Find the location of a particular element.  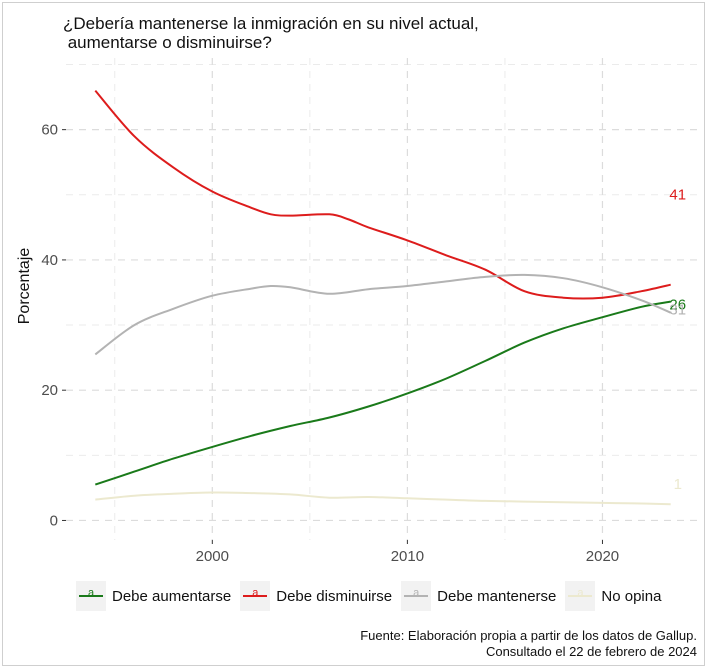

legend-key-debe-aumentarse: a is located at coordinates (91, 596).